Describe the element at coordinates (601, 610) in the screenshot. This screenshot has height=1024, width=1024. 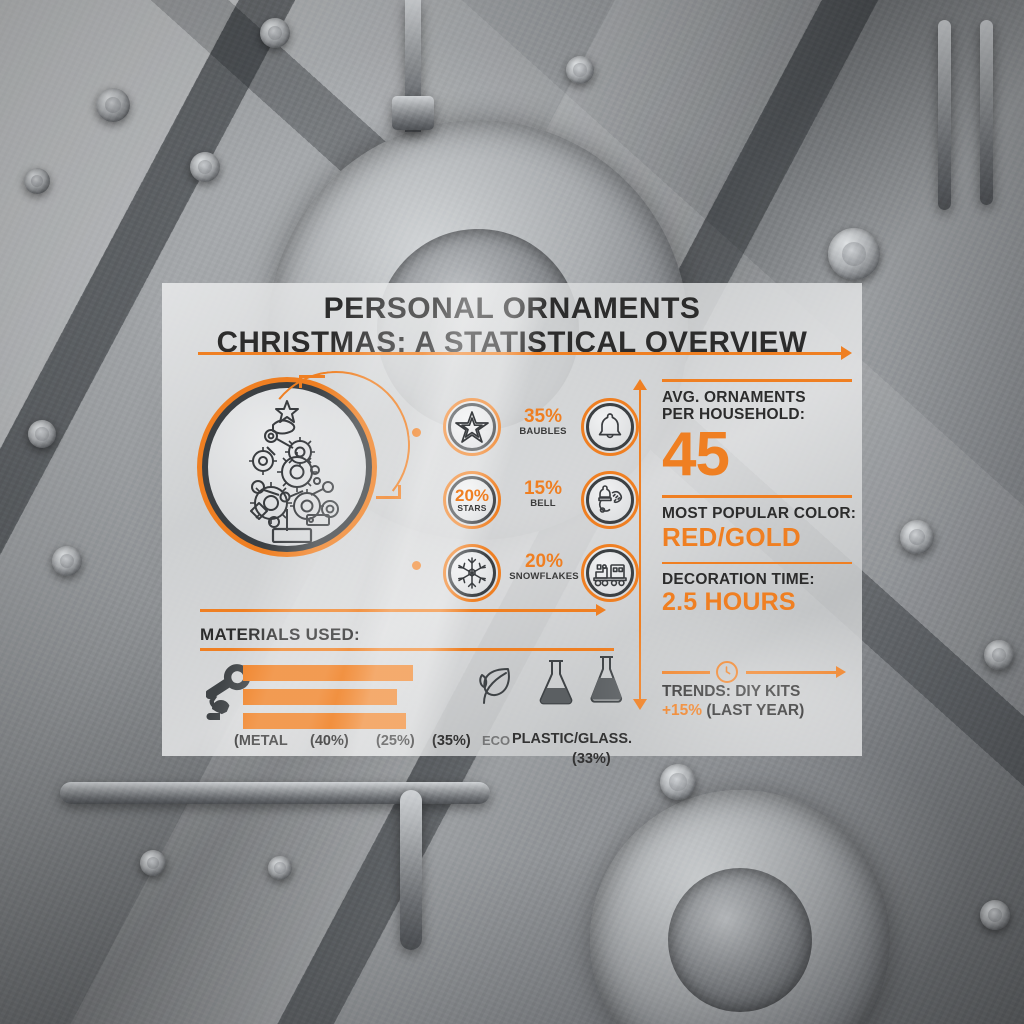
I see `materials-arrow-head-icon` at that location.